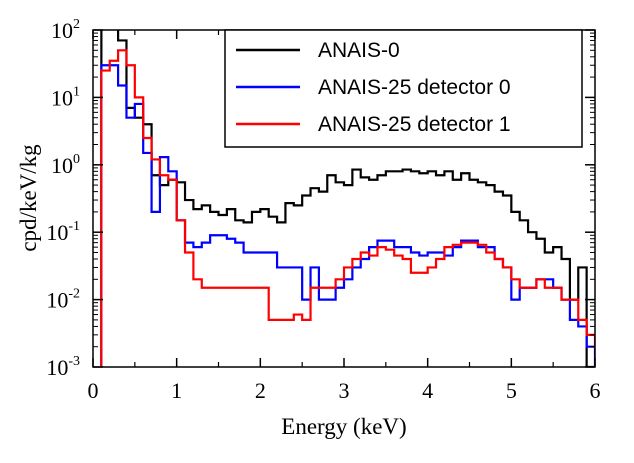  Describe the element at coordinates (63, 300) in the screenshot. I see `y-tick-label: 10⁻²` at that location.